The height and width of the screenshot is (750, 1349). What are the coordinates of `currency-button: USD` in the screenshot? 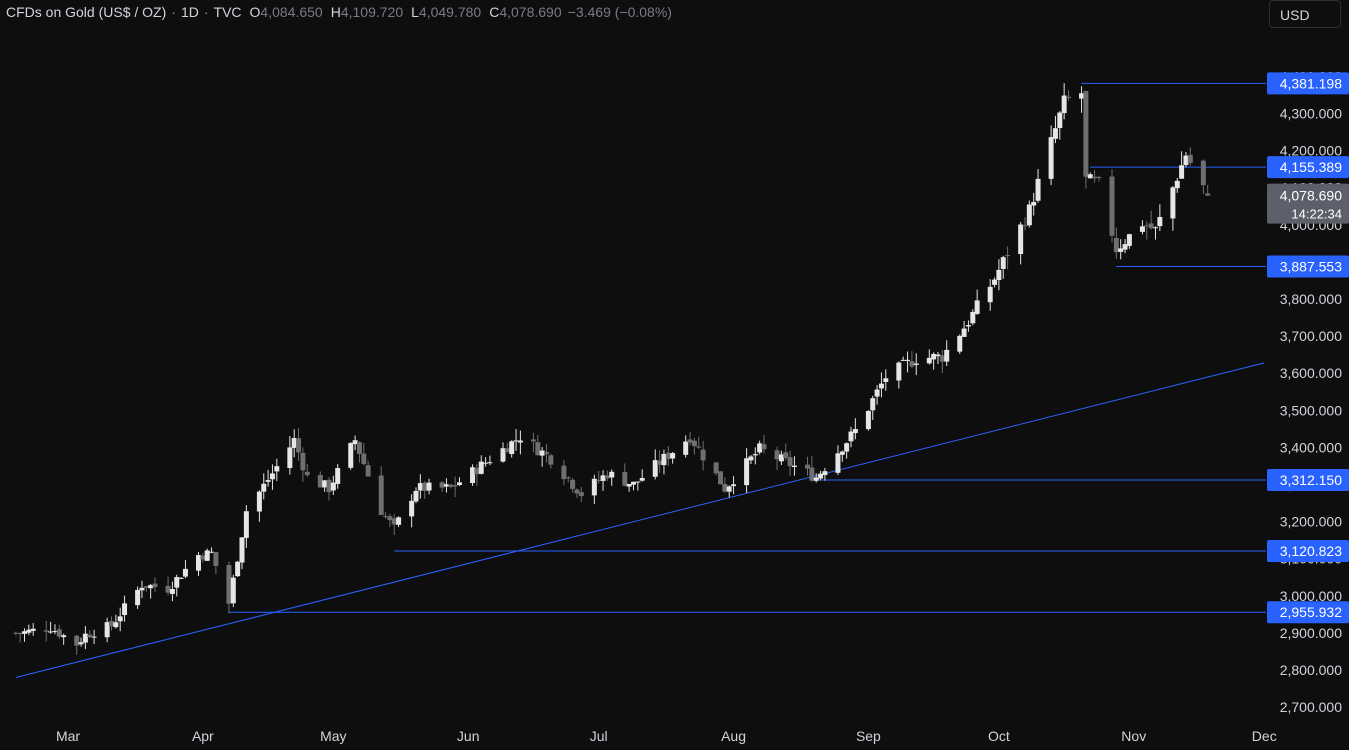 It's located at (1305, 14).